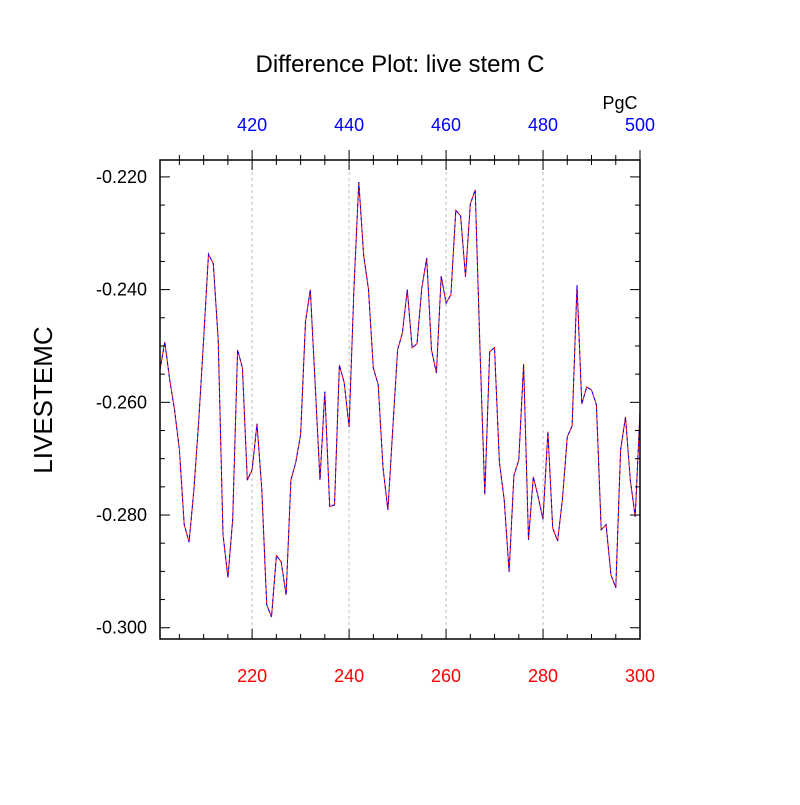 This screenshot has height=805, width=800. Describe the element at coordinates (43, 399) in the screenshot. I see `y-axis-label: LIVESTEMC` at that location.